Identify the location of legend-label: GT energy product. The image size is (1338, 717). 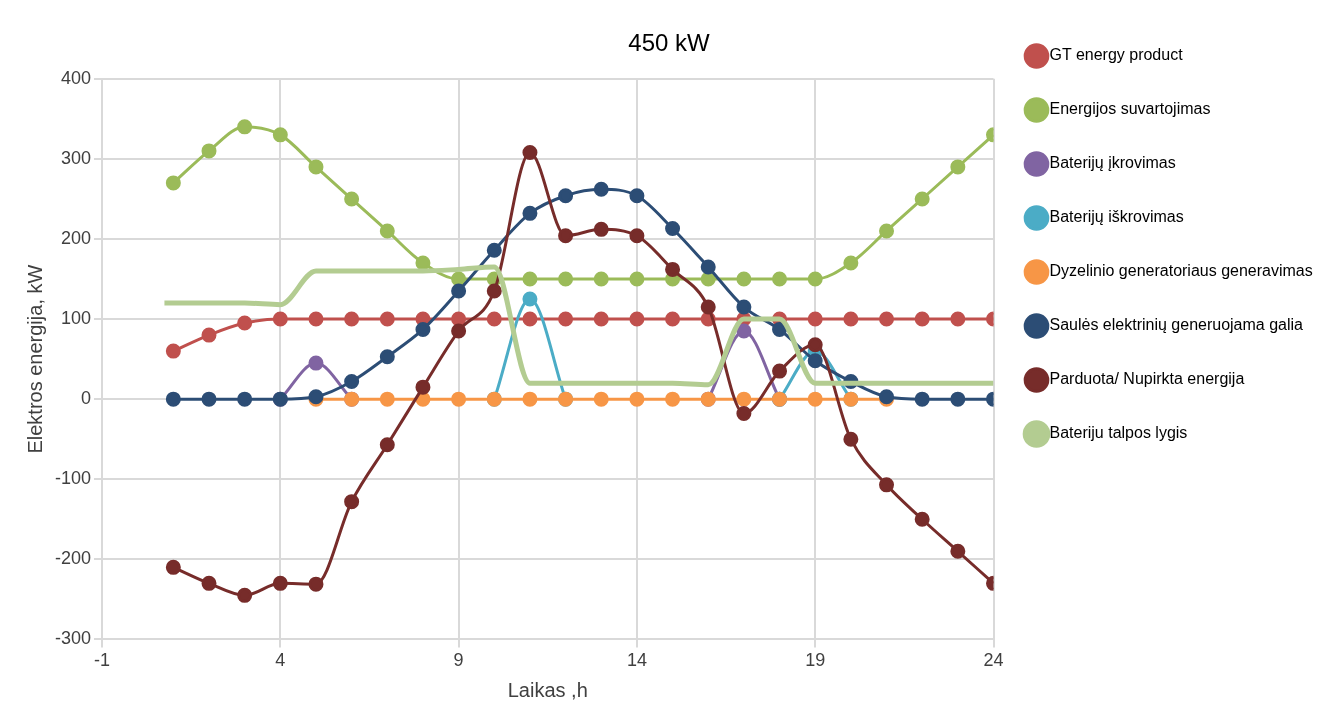
(1116, 55).